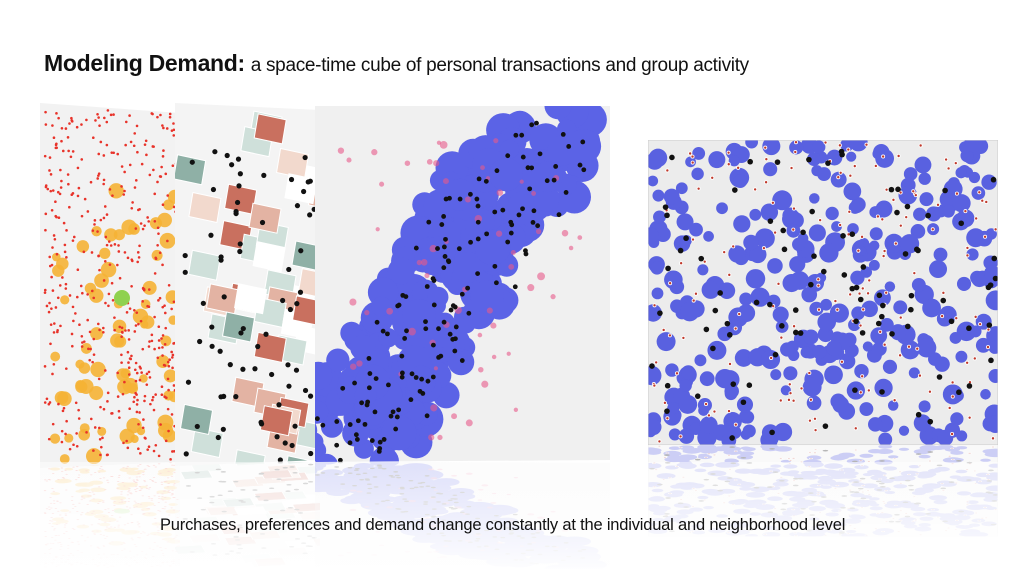 Image resolution: width=1024 pixels, height=576 pixels. What do you see at coordinates (204, 265) in the screenshot?
I see `choropleth-region` at bounding box center [204, 265].